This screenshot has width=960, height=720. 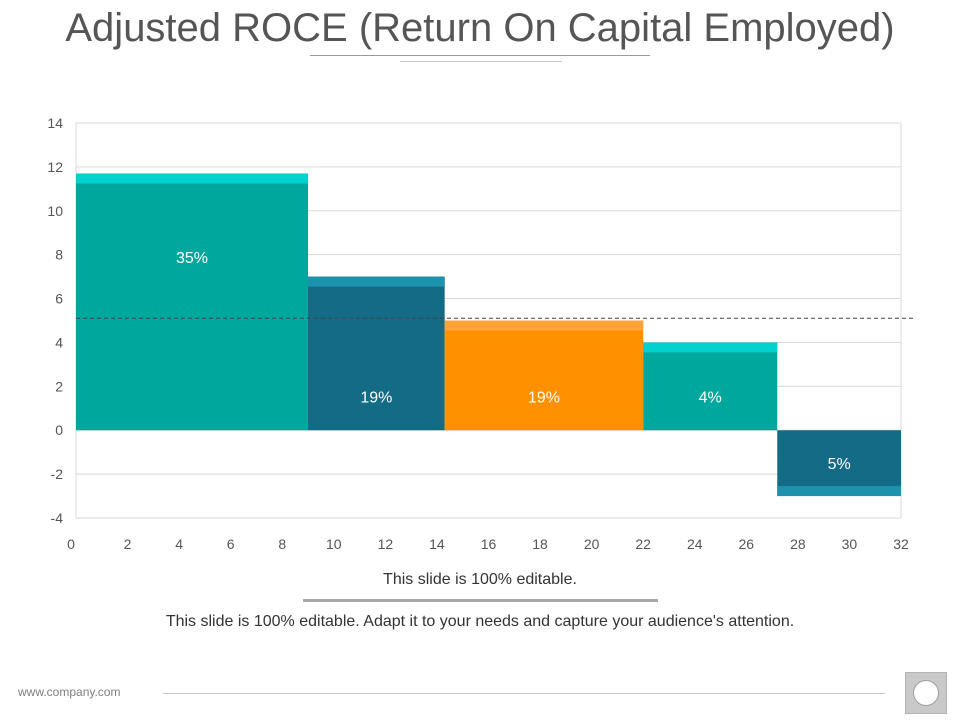 I want to click on footer-url: www.company.com, so click(x=69, y=692).